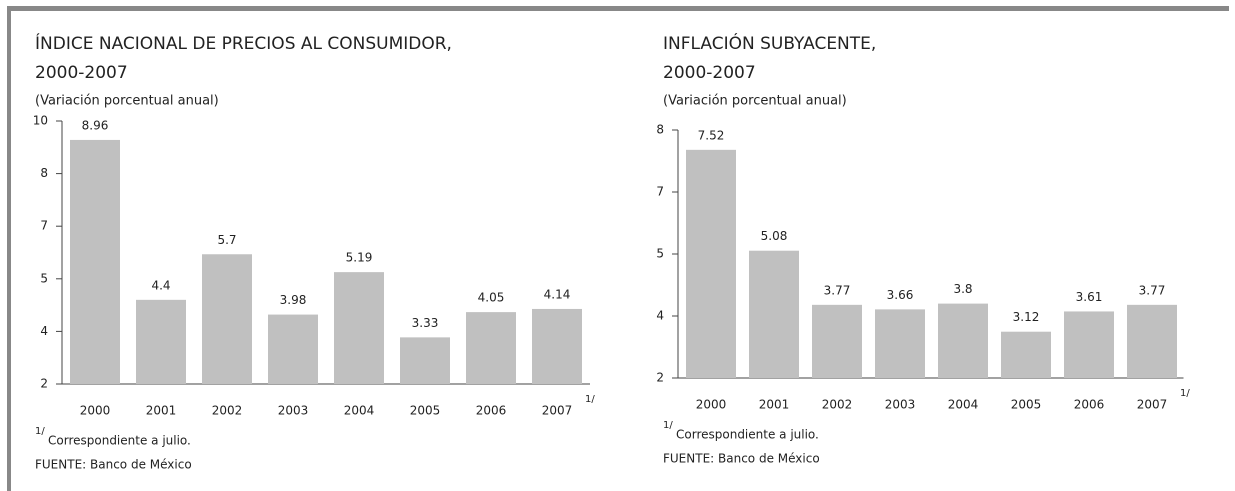 The image size is (1235, 491). Describe the element at coordinates (9, 248) in the screenshot. I see `left-border` at that location.